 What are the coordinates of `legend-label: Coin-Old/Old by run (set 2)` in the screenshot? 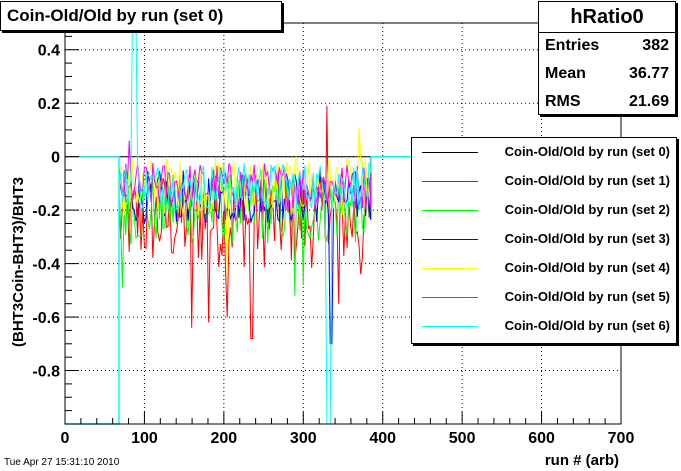 It's located at (587, 209).